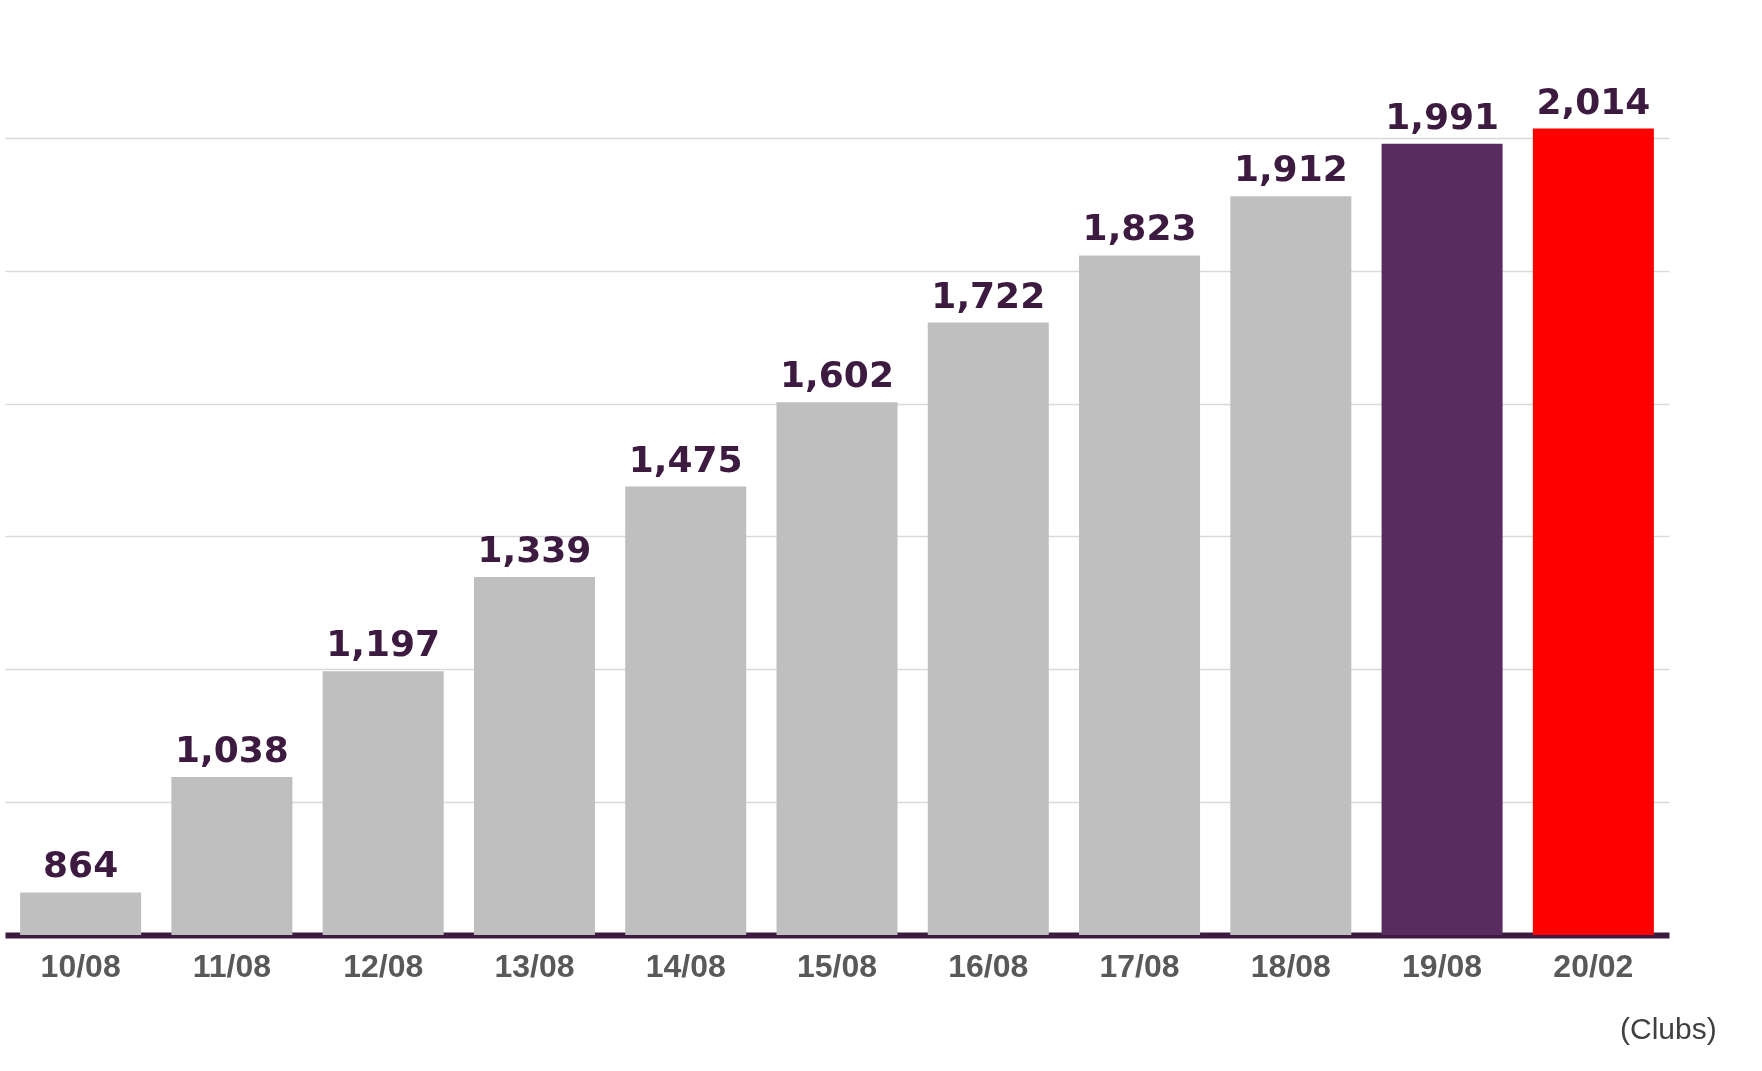 The image size is (1762, 1071). What do you see at coordinates (988, 295) in the screenshot?
I see `data-label: 1,722` at bounding box center [988, 295].